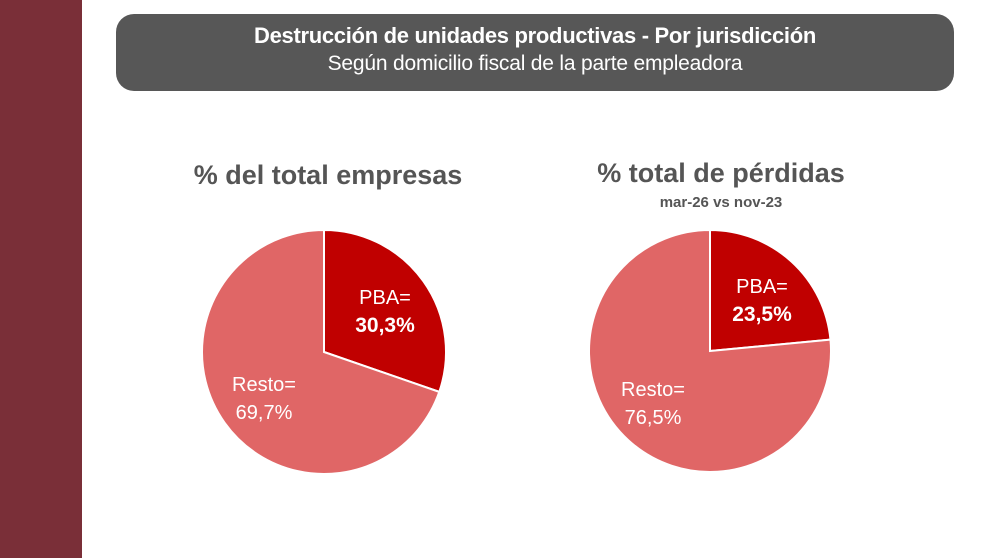  I want to click on slice-value-pba: 30,3%, so click(385, 325).